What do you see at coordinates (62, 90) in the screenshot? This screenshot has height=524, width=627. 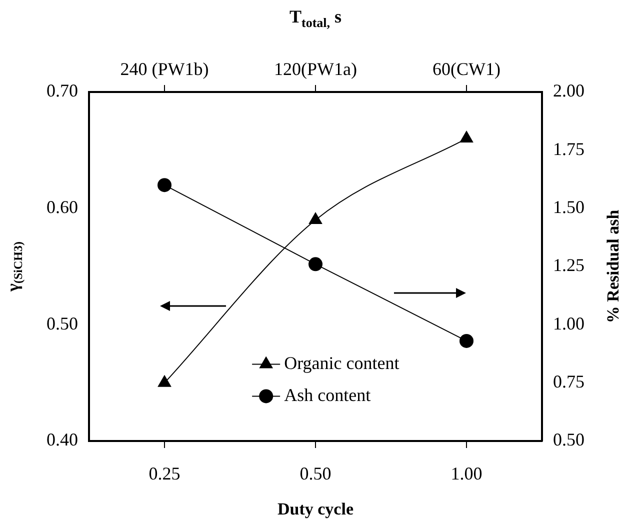 I see `y-tick-label: 0.70` at bounding box center [62, 90].